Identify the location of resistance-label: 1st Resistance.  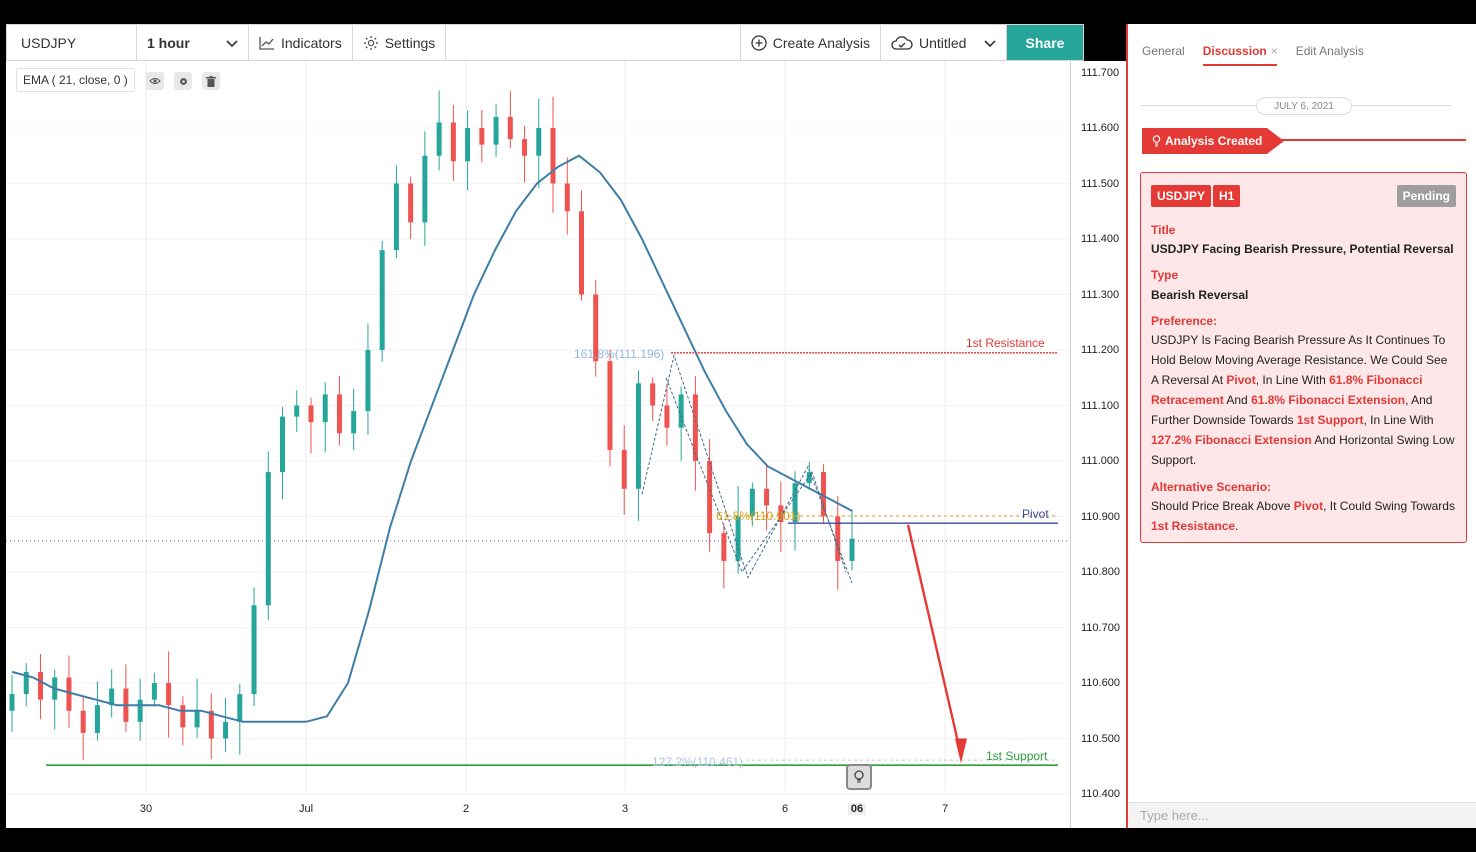
(1005, 343).